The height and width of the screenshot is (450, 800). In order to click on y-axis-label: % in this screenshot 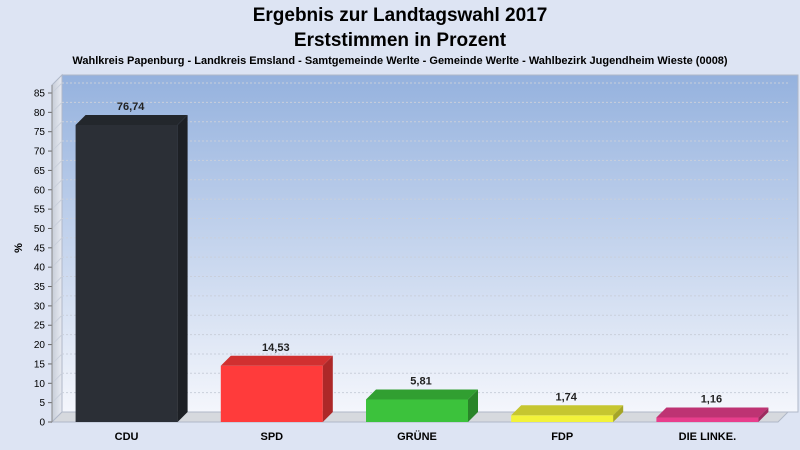, I will do `click(19, 248)`.